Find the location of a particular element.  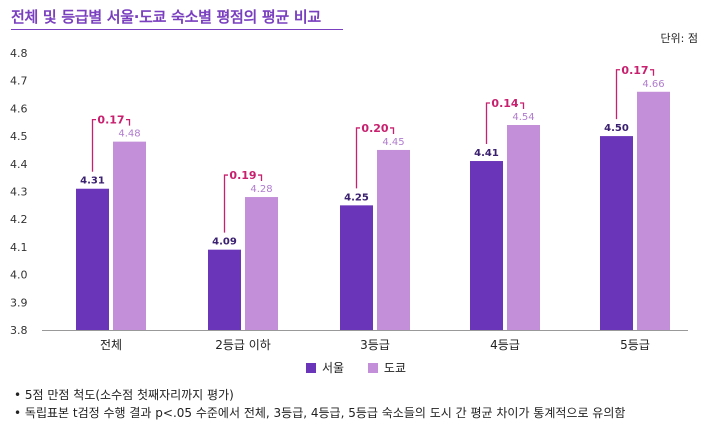

x-category-label: 4등급 is located at coordinates (505, 345).